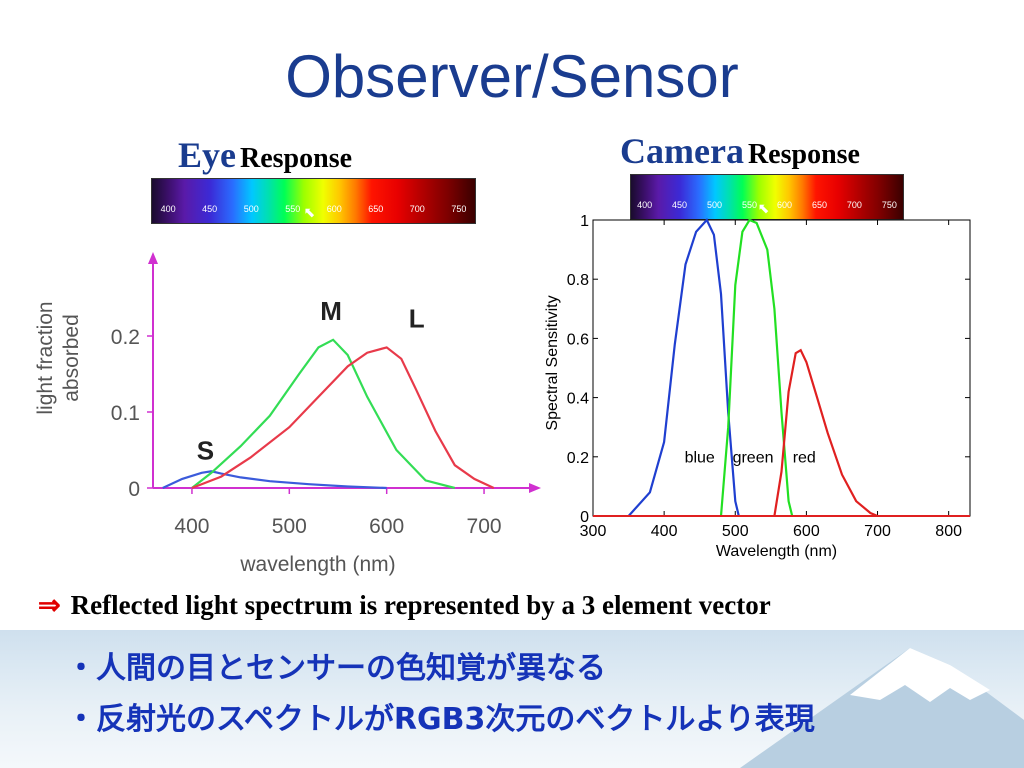 The image size is (1024, 768). Describe the element at coordinates (882, 708) in the screenshot. I see `mountain-decoration-icon` at that location.